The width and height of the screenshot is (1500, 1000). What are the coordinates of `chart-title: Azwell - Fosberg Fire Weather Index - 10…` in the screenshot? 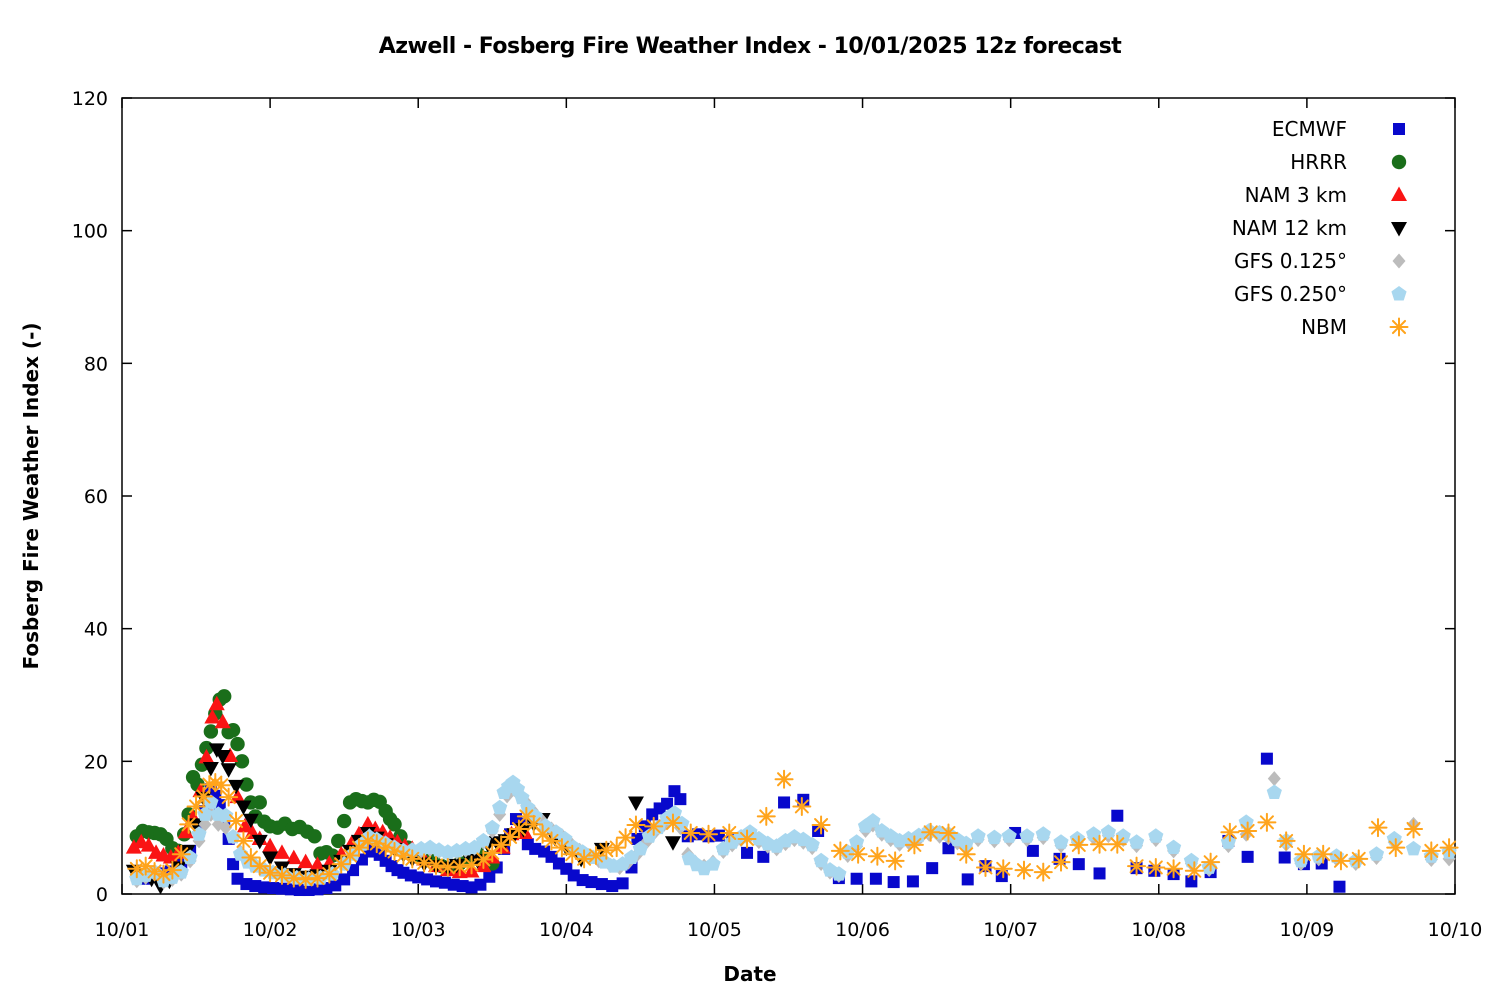 It's located at (750, 46).